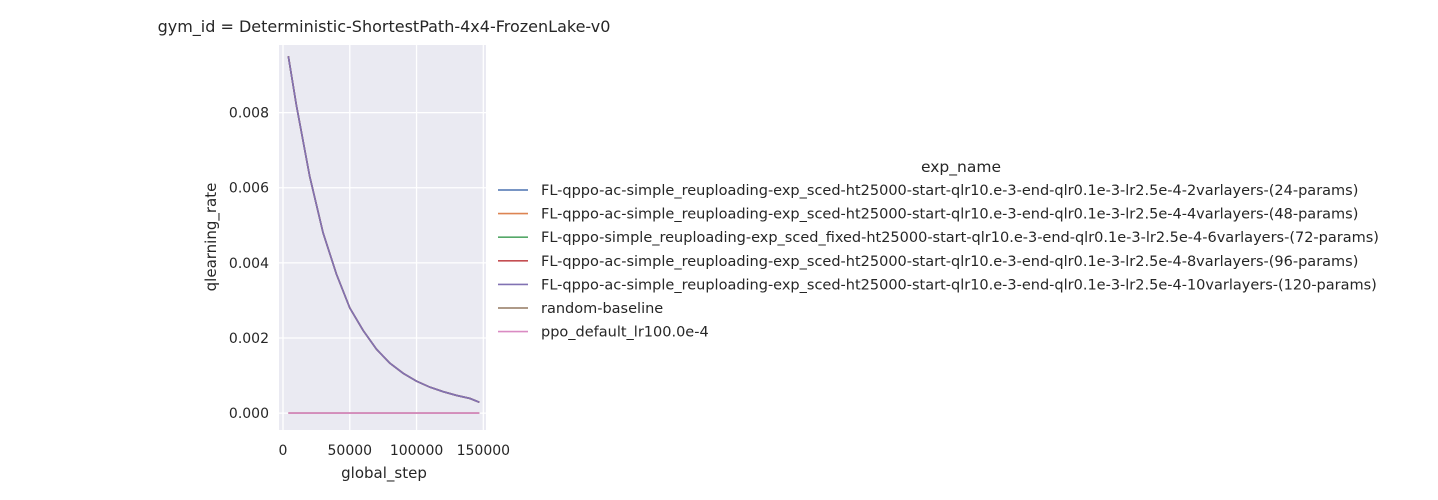 The height and width of the screenshot is (500, 1438). I want to click on x-axis: 0 50000 100000 150000, so click(395, 451).